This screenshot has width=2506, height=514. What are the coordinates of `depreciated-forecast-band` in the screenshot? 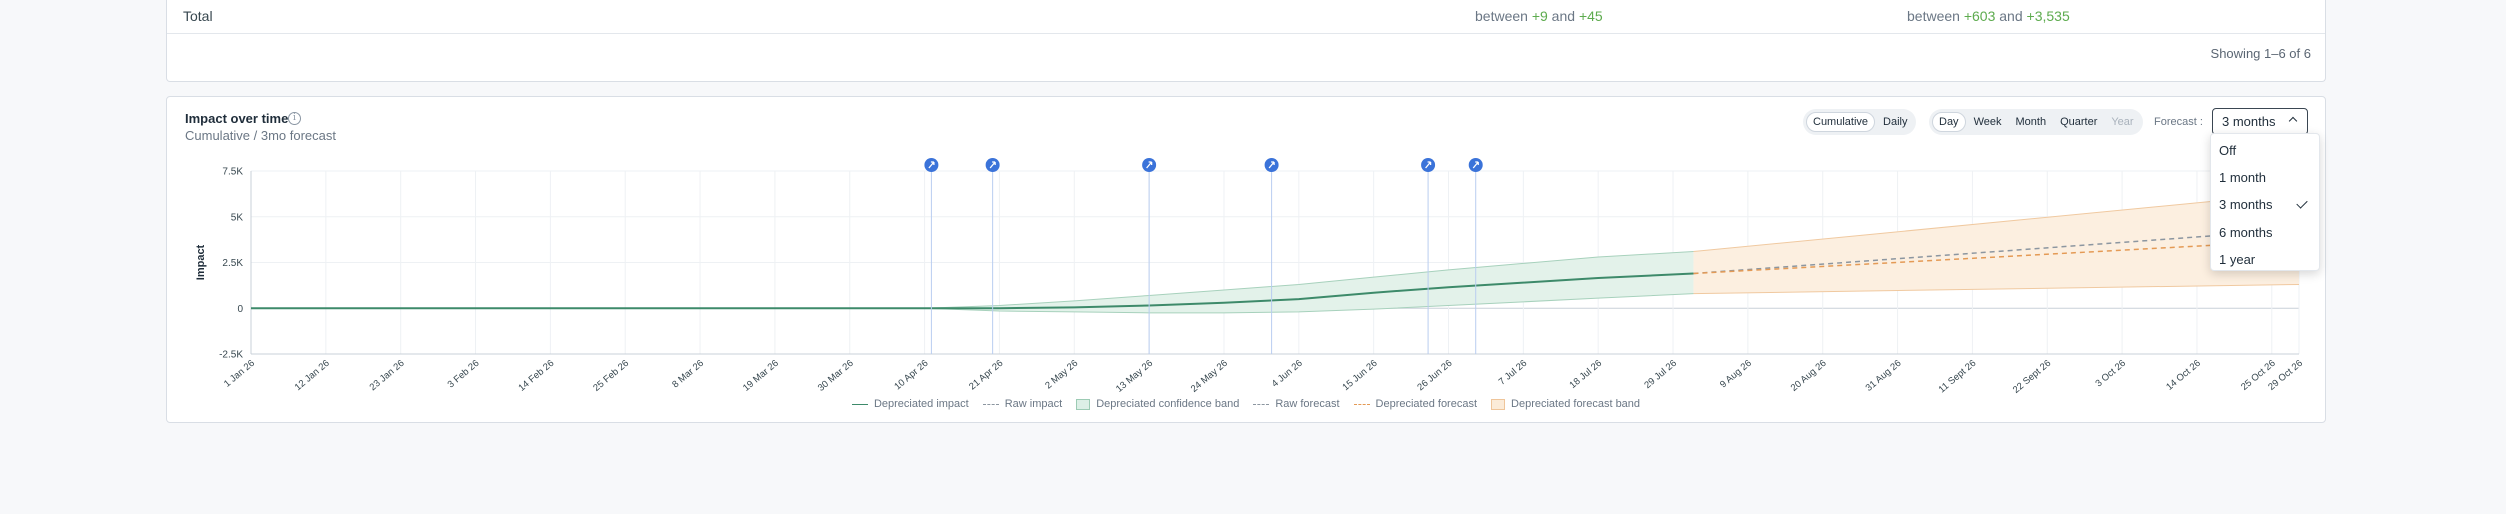 It's located at (1996, 243).